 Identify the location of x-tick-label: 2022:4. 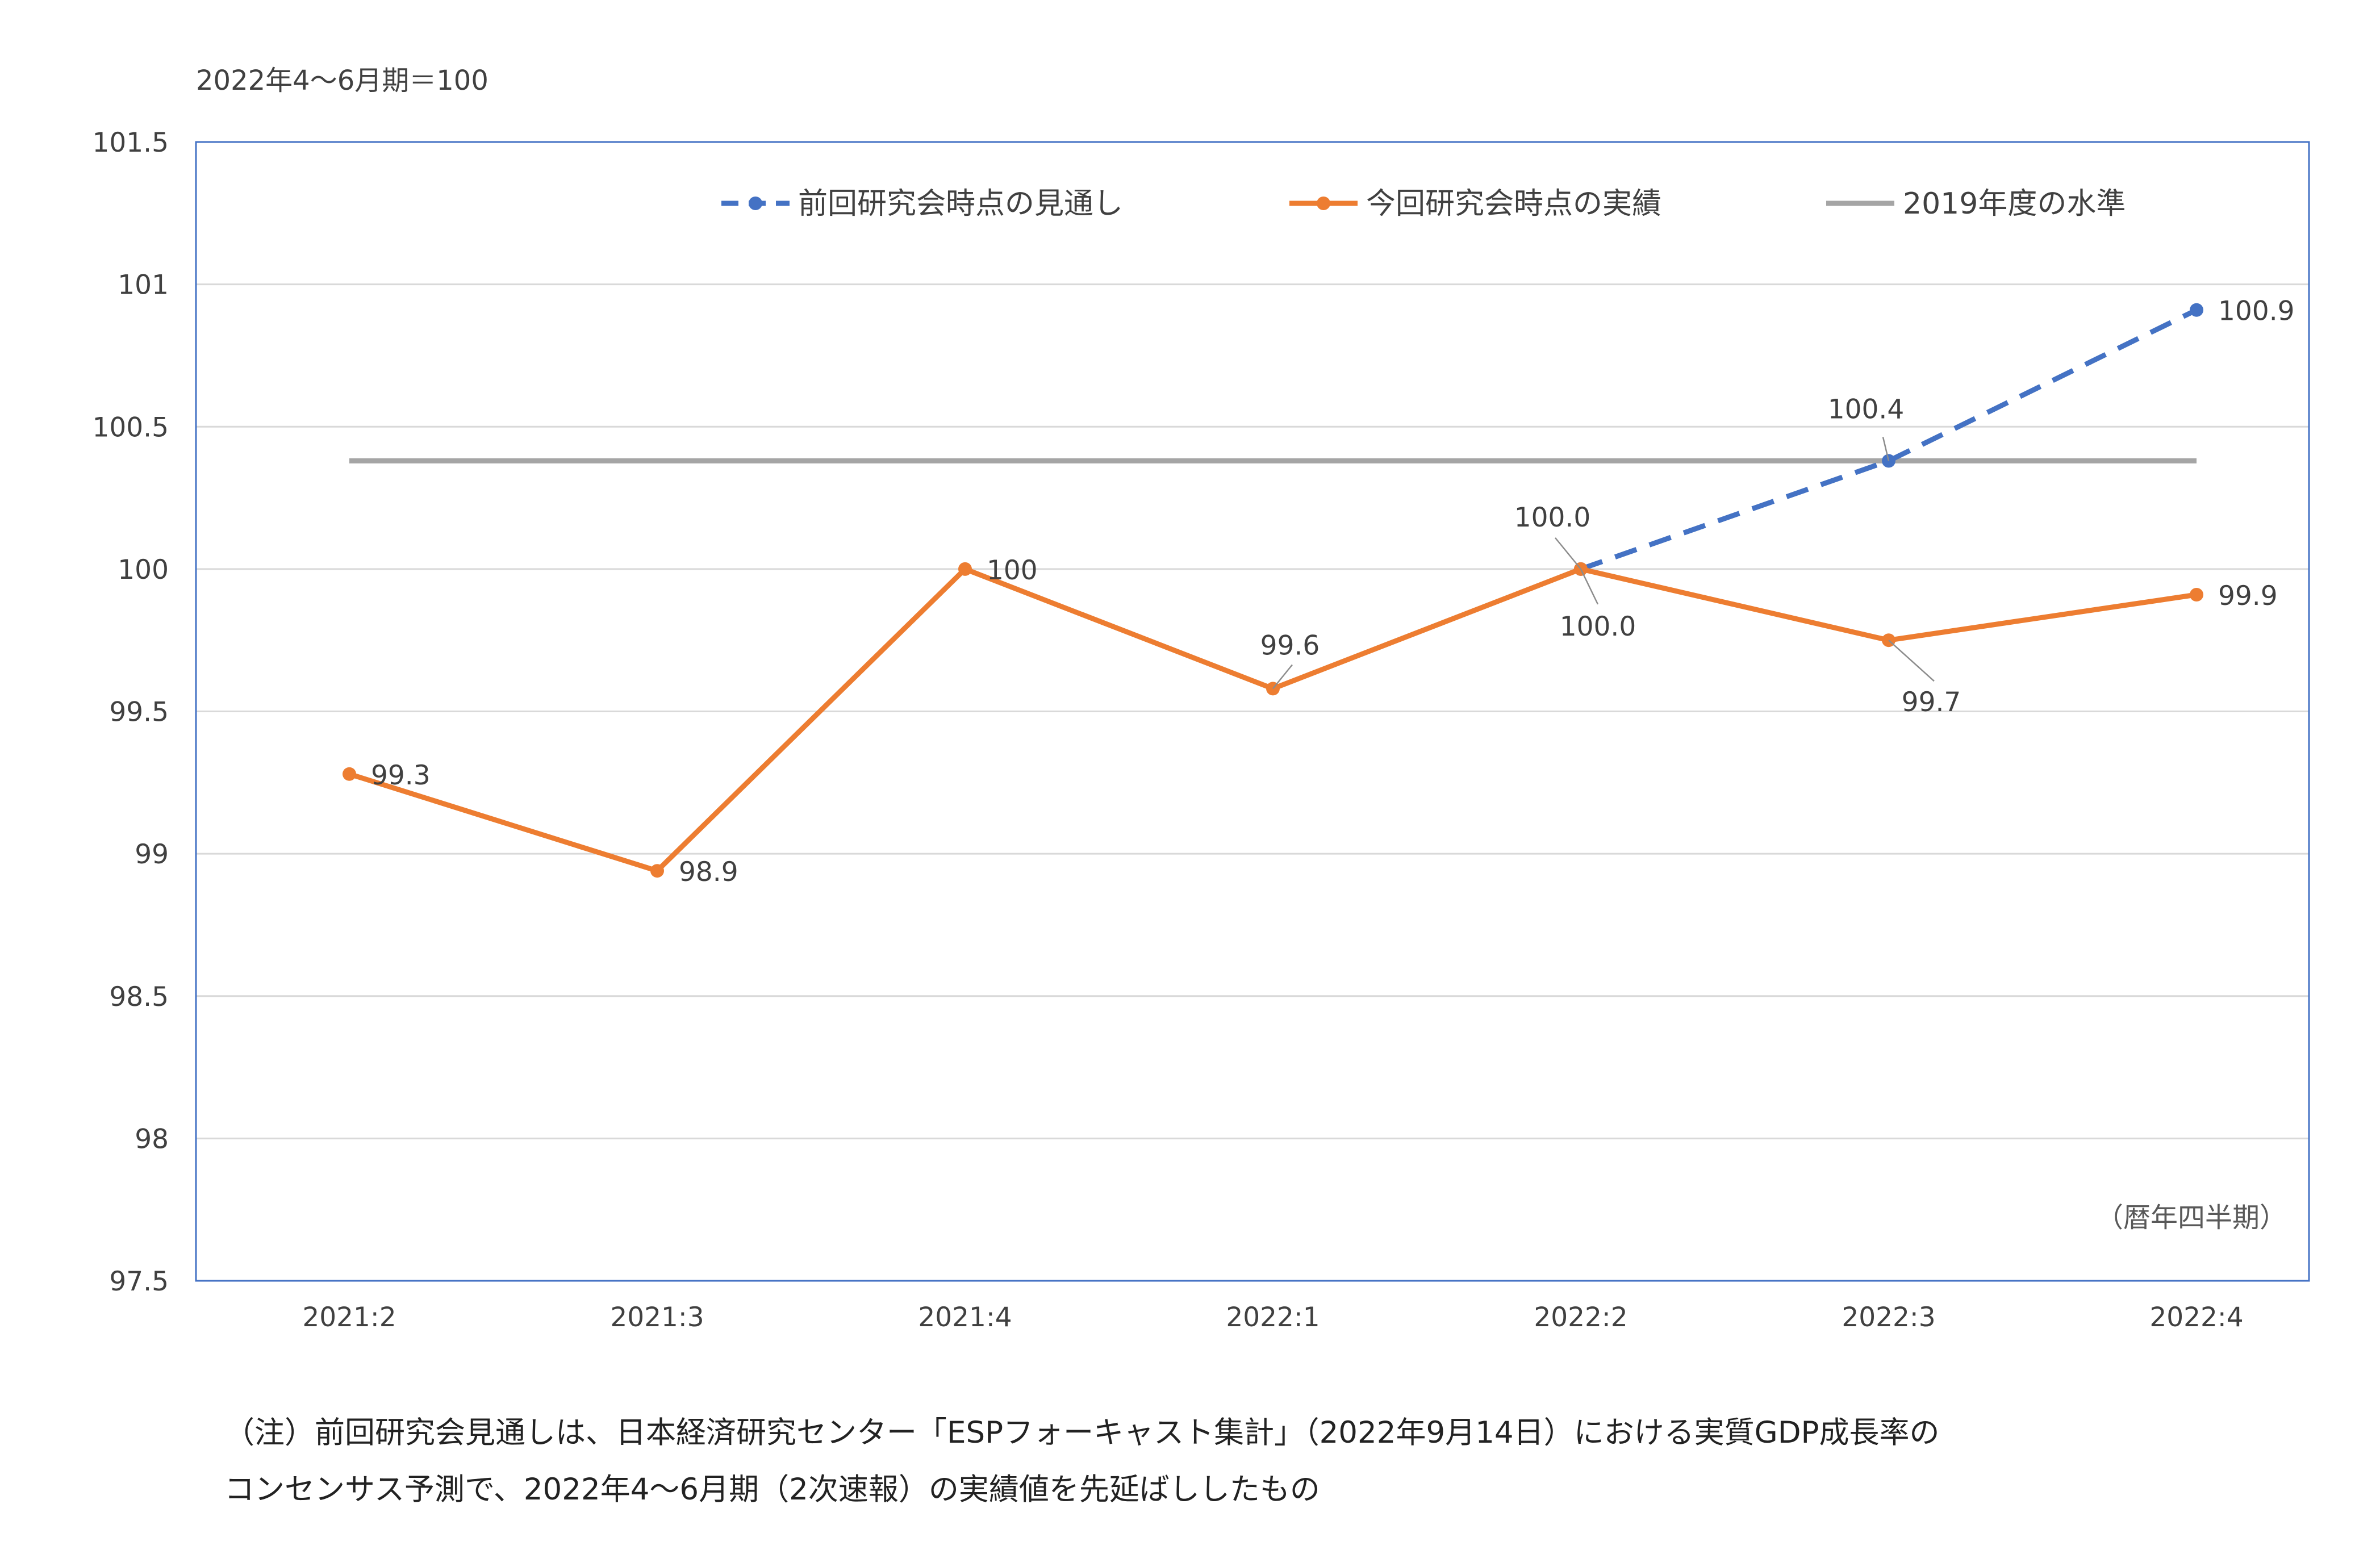
(2196, 1318).